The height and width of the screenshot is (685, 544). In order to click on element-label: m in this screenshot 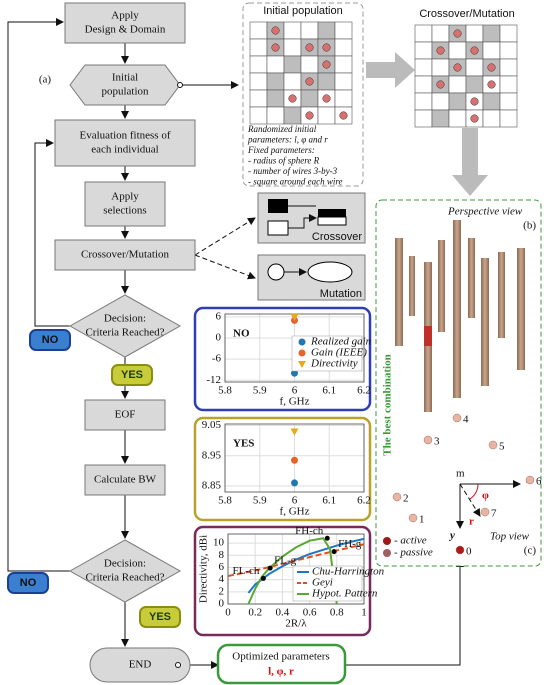, I will do `click(460, 474)`.